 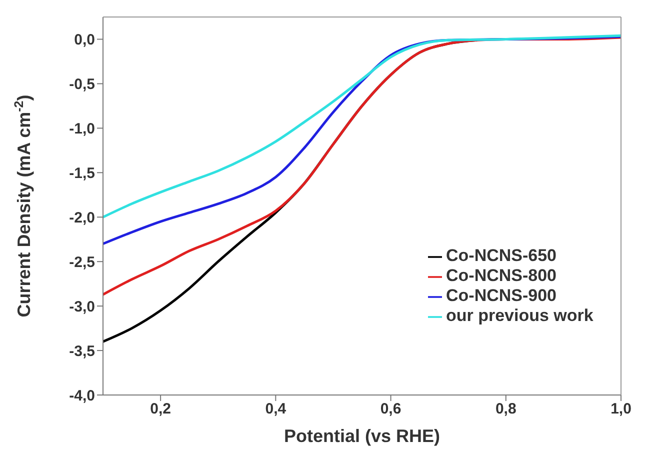 What do you see at coordinates (84, 40) in the screenshot?
I see `y-tick-label: 0,0` at bounding box center [84, 40].